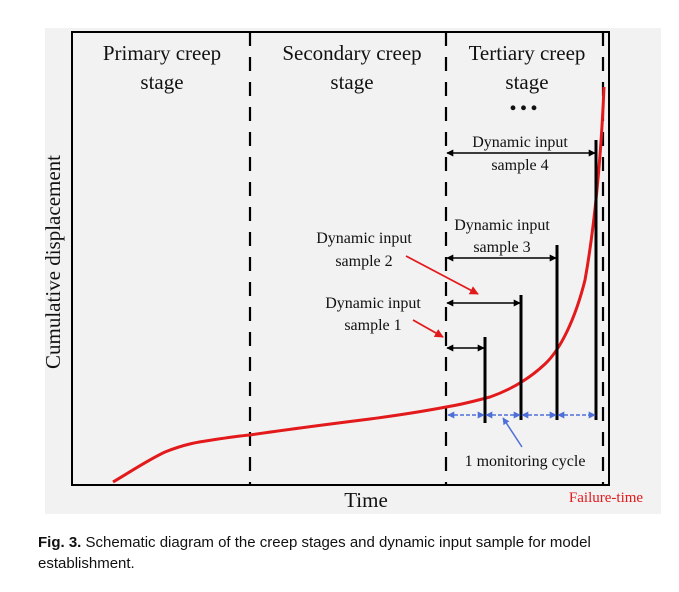 Image resolution: width=679 pixels, height=592 pixels. Describe the element at coordinates (161, 82) in the screenshot. I see `primary-stage-label-line2: stage` at that location.